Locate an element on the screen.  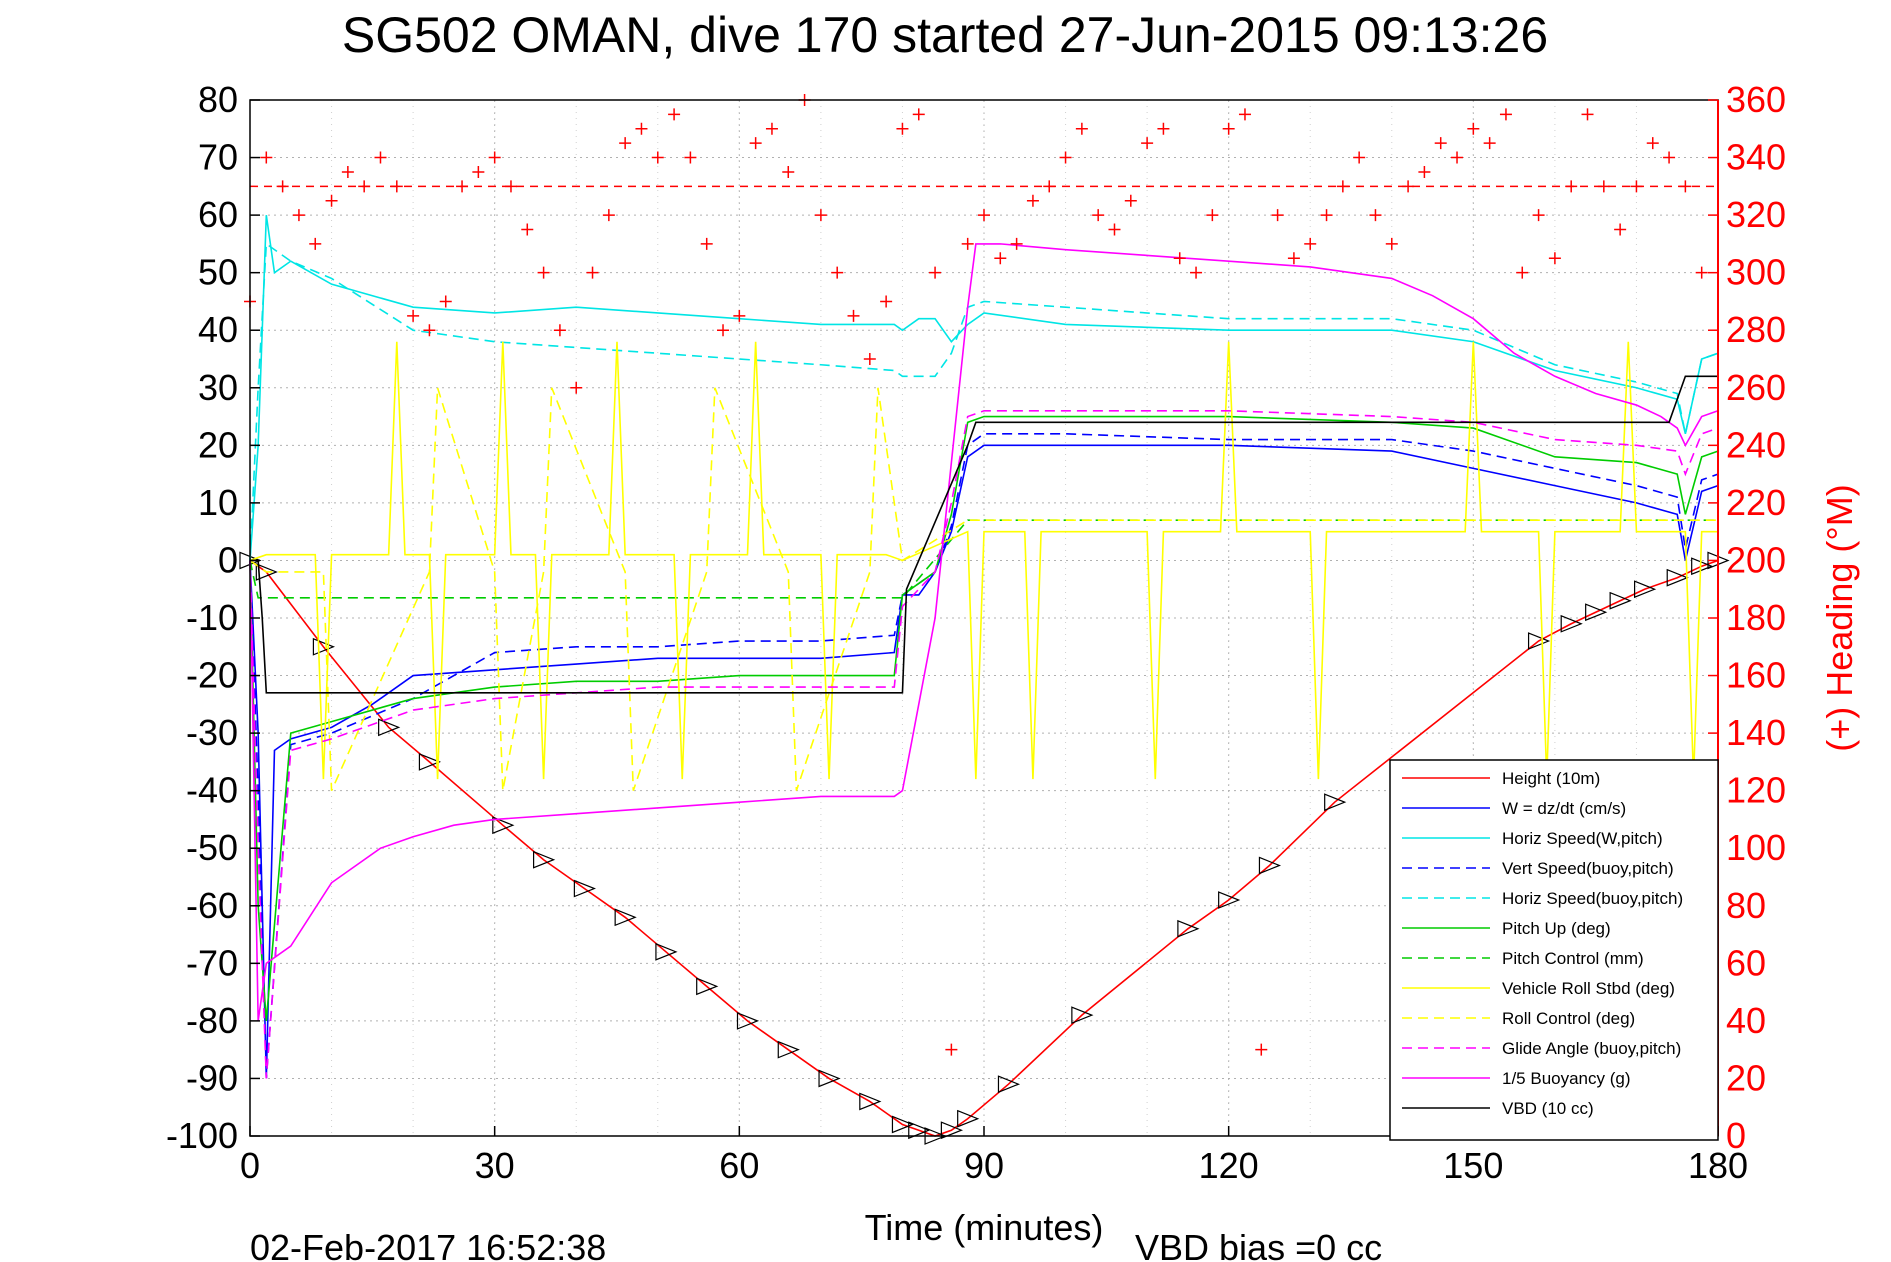
footer-timestamp: 02-Feb-2017 16:52:38 is located at coordinates (428, 1244).